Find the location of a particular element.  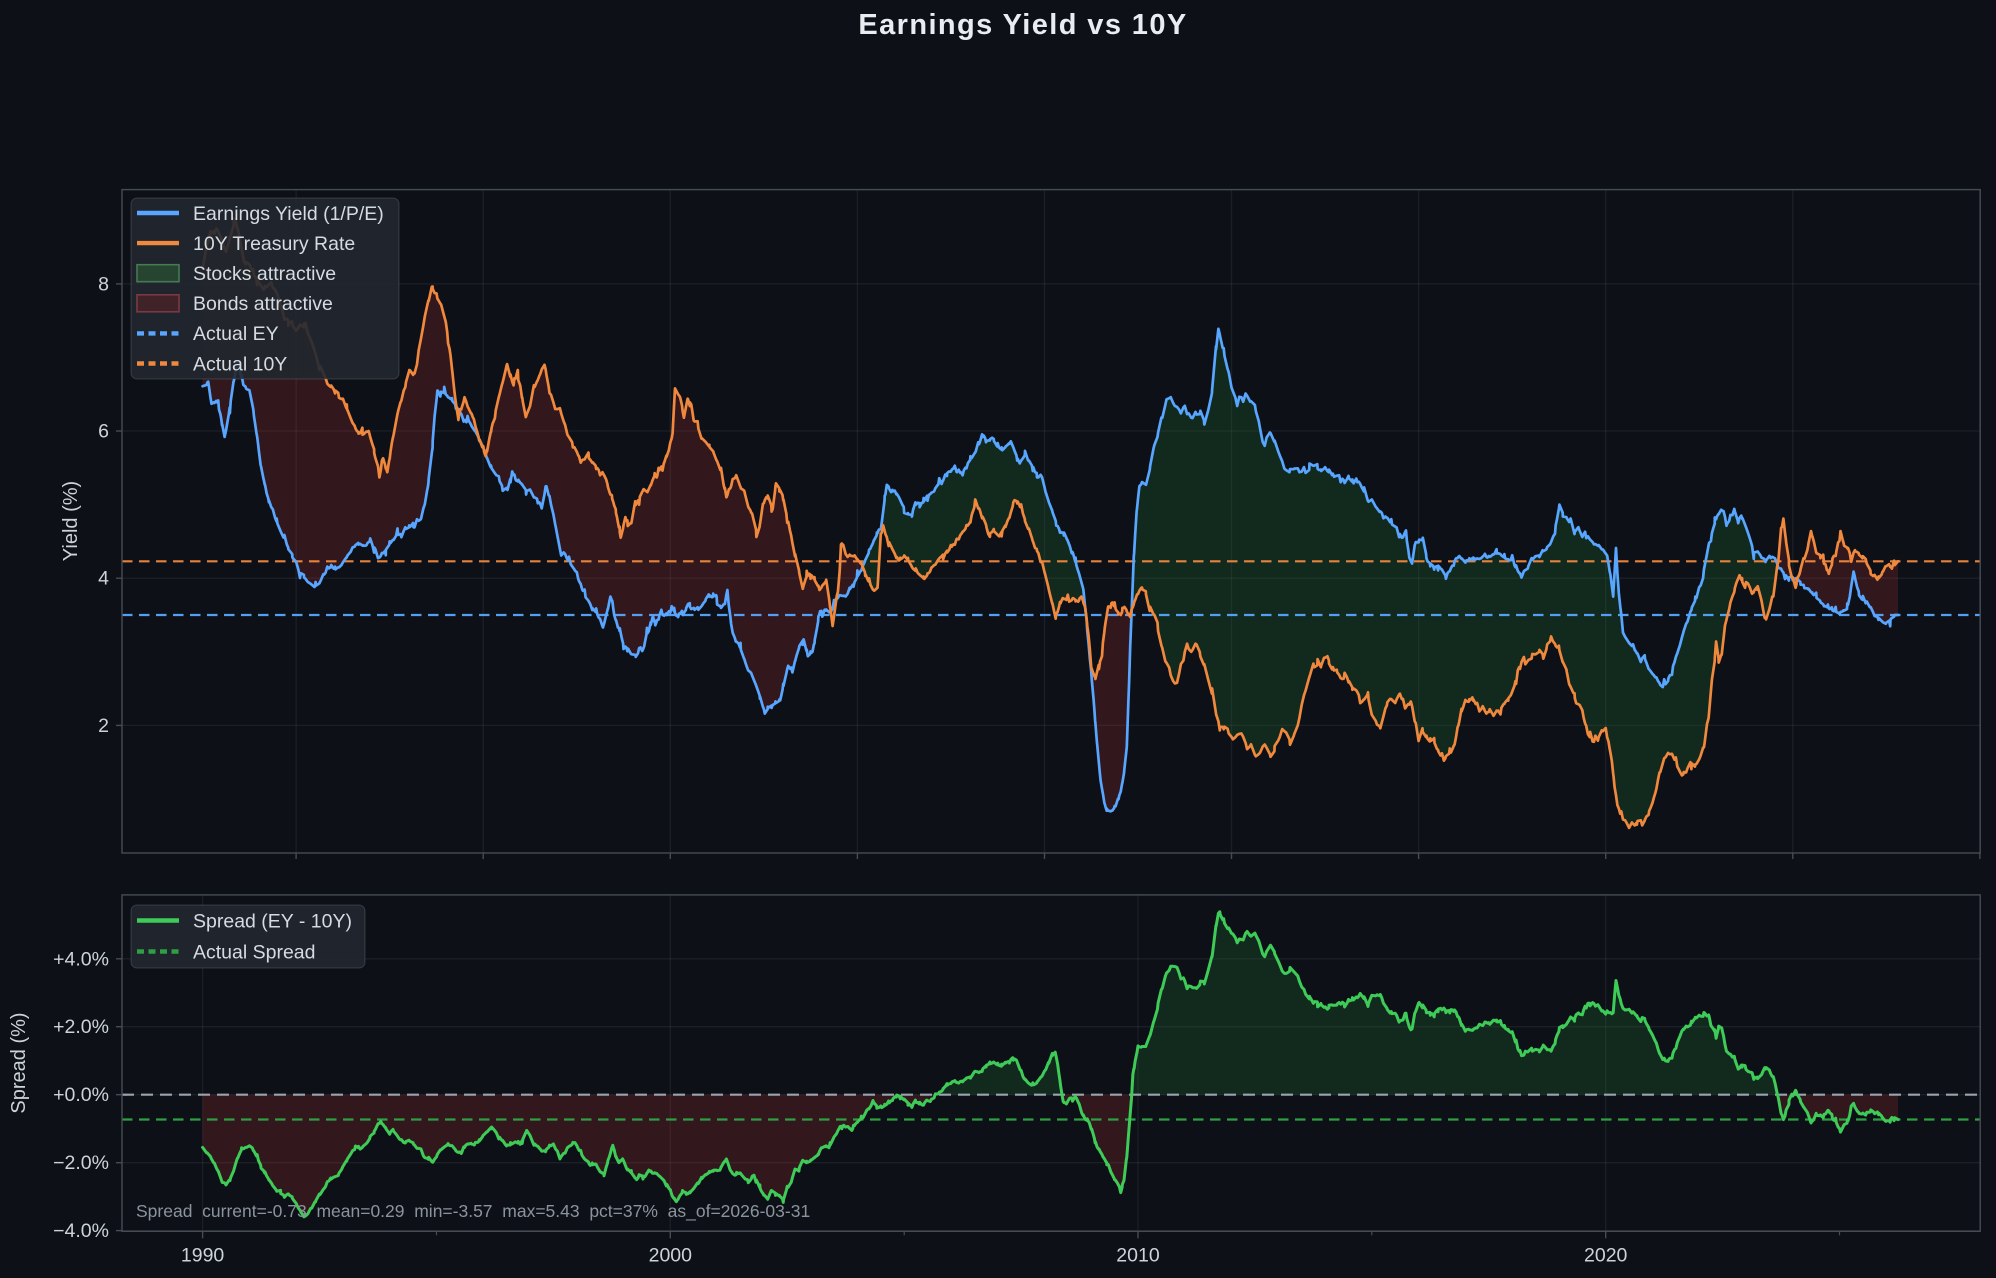

svg-text: +4.0% is located at coordinates (81, 959).